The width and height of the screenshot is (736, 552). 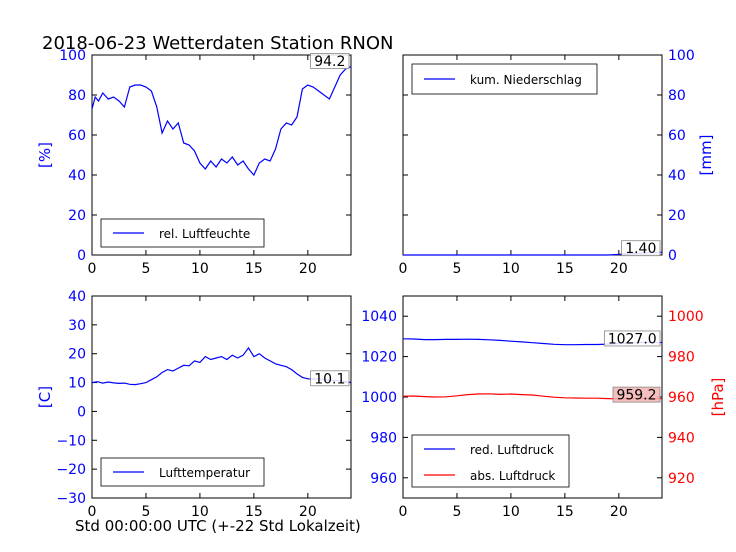 I want to click on legend-label: kum. Niederschlag, so click(x=526, y=80).